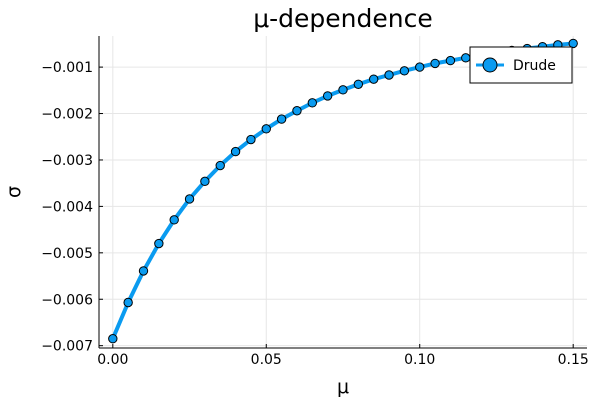 The height and width of the screenshot is (400, 600). What do you see at coordinates (419, 360) in the screenshot?
I see `x-tick-label-2: 0.10` at bounding box center [419, 360].